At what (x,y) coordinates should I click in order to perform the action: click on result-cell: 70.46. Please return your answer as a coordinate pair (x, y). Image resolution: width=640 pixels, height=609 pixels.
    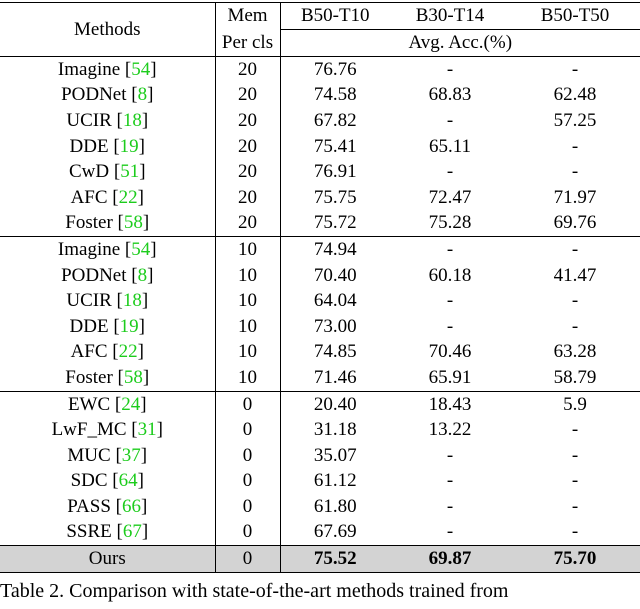
    Looking at the image, I should click on (450, 352).